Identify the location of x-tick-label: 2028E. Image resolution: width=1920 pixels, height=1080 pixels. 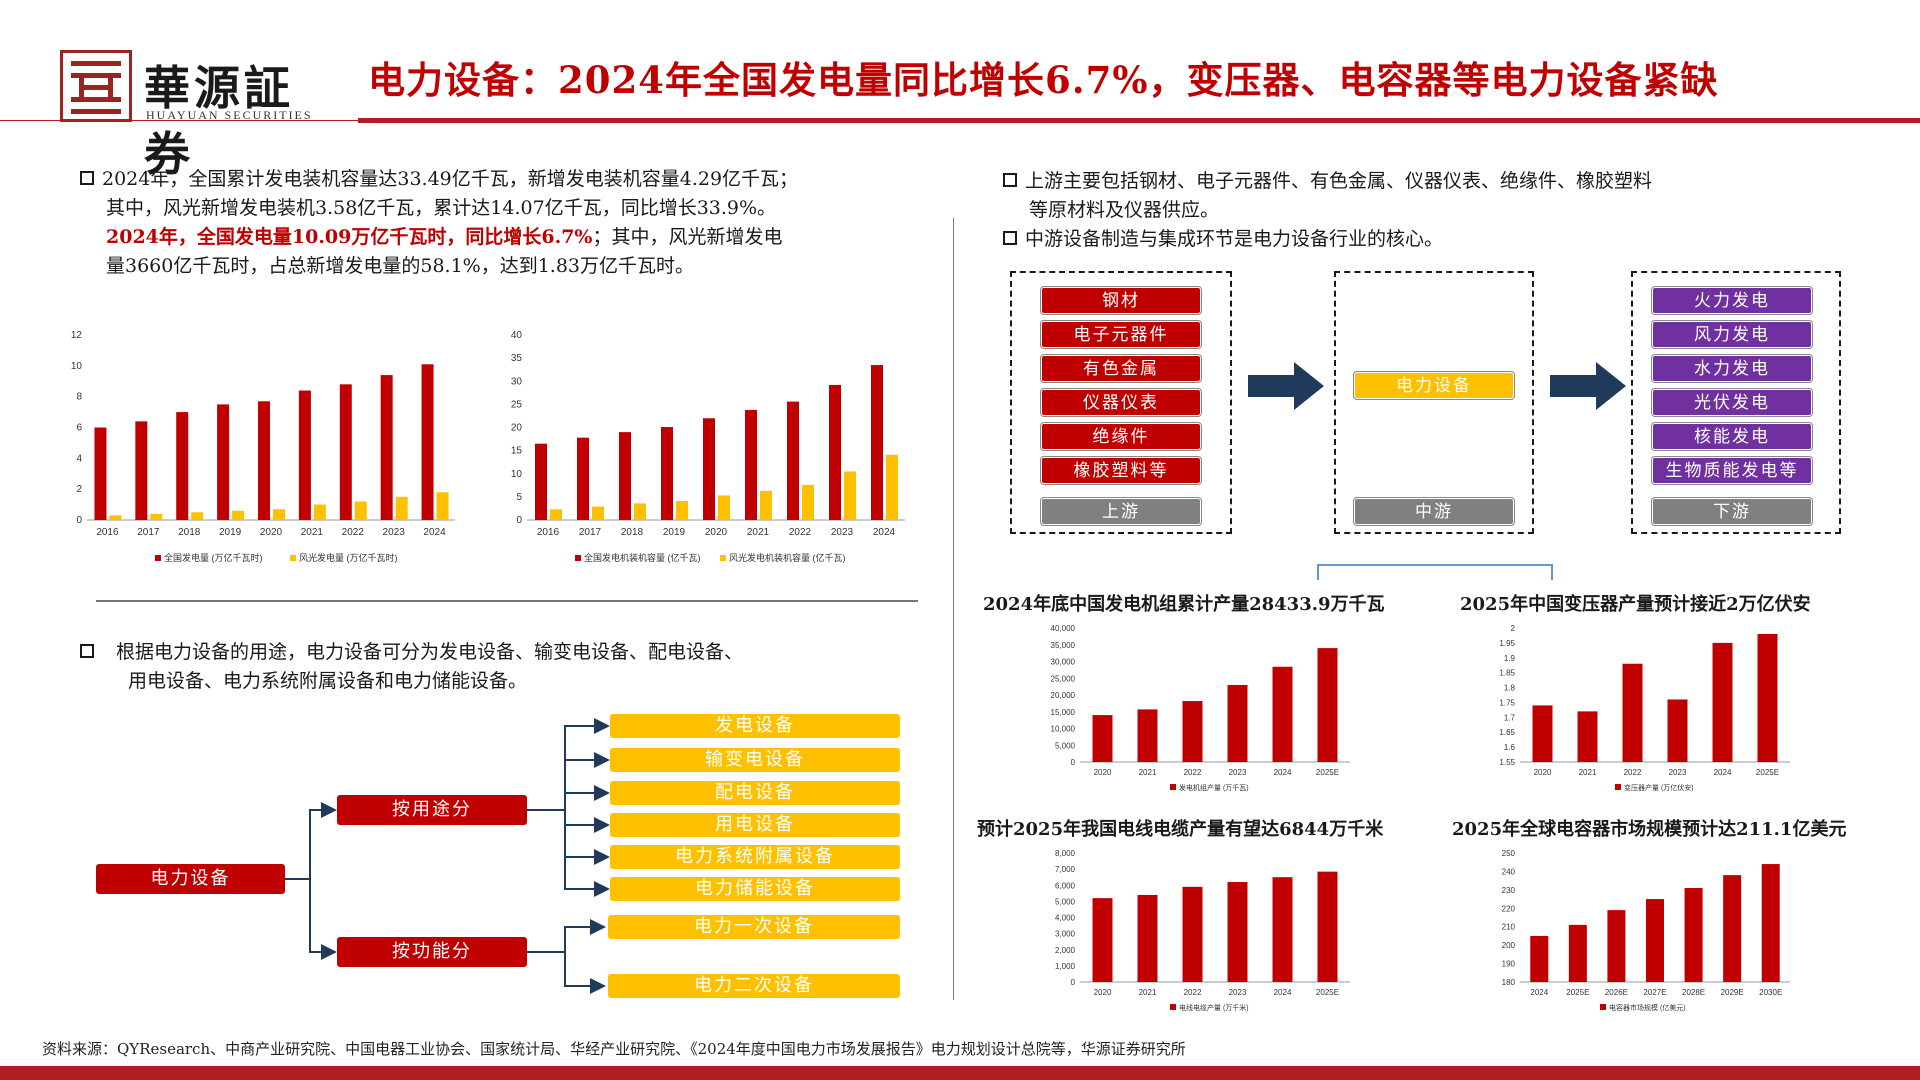
(1693, 992).